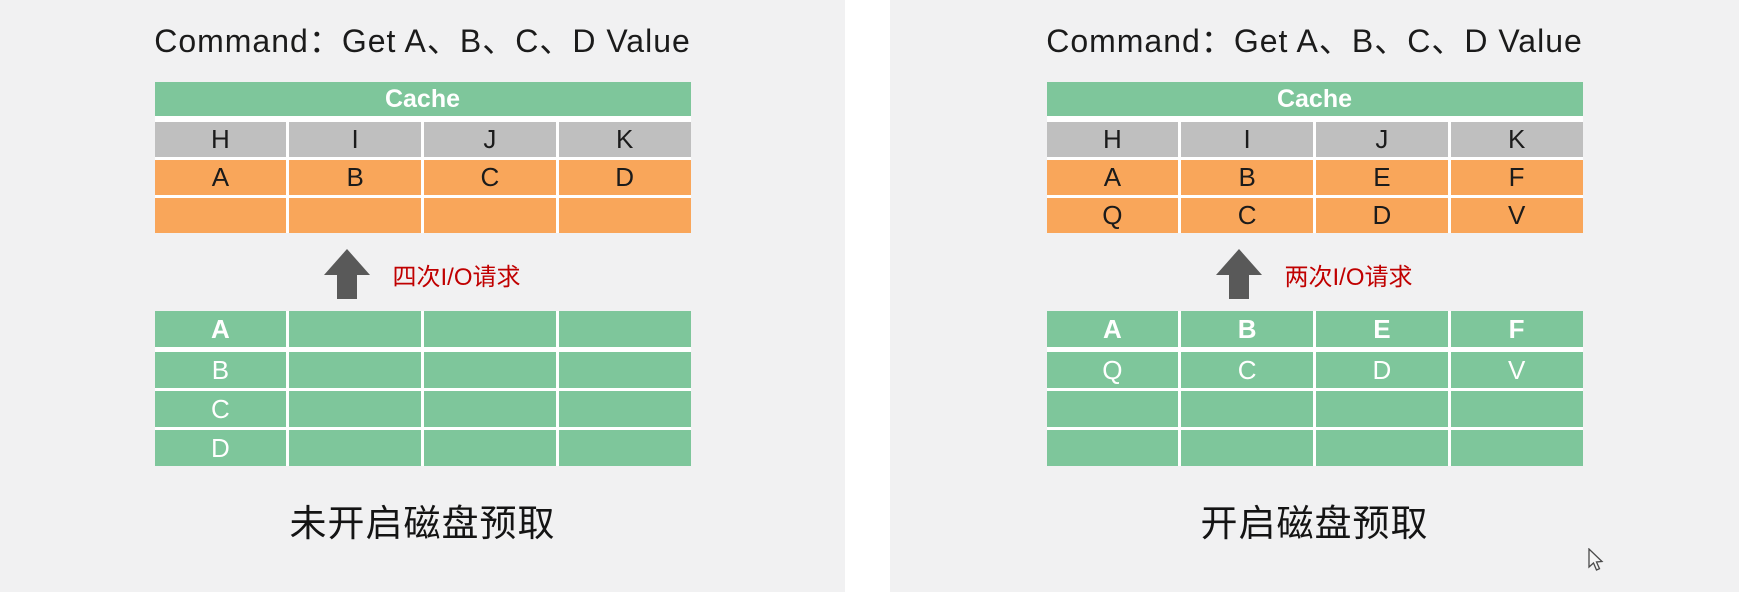 The width and height of the screenshot is (1739, 605). What do you see at coordinates (869, 598) in the screenshot?
I see `bottom-strip` at bounding box center [869, 598].